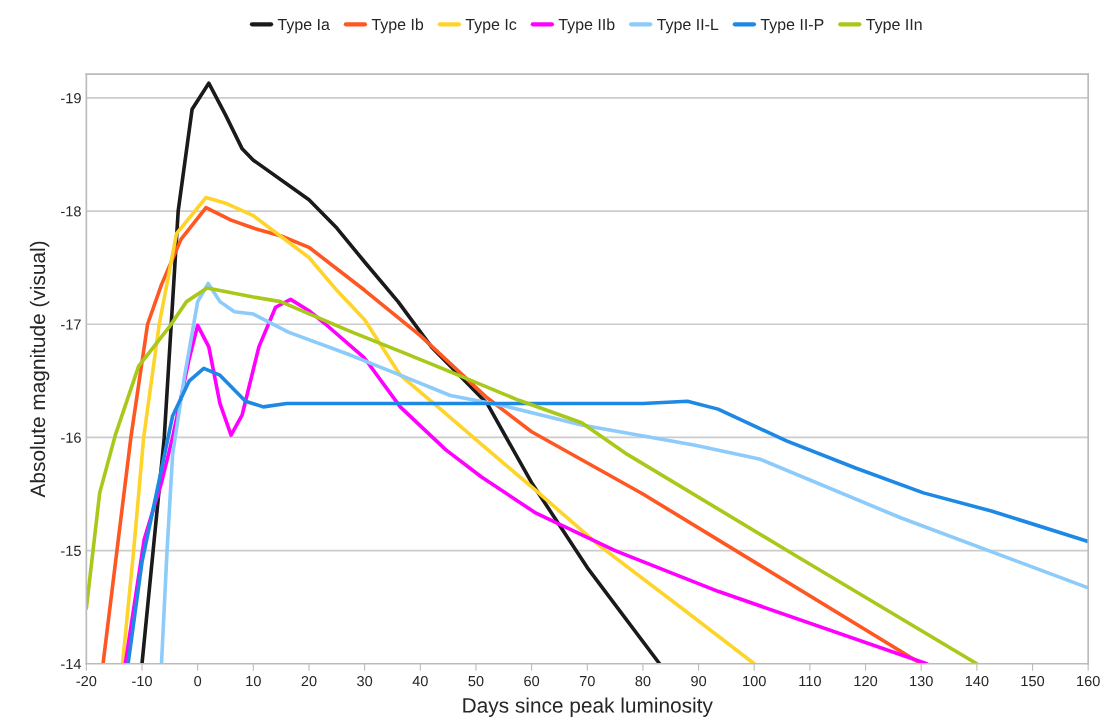 This screenshot has height=727, width=1107. I want to click on y-tick-label: -19, so click(71, 98).